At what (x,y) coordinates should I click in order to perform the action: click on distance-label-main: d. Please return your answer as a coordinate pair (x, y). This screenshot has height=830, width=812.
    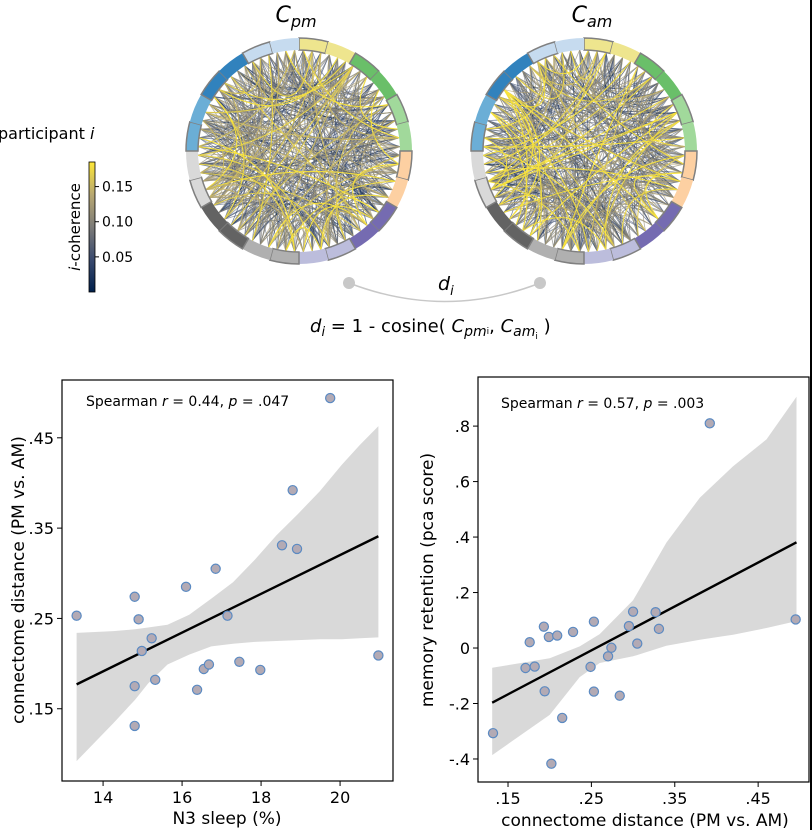
    Looking at the image, I should click on (444, 284).